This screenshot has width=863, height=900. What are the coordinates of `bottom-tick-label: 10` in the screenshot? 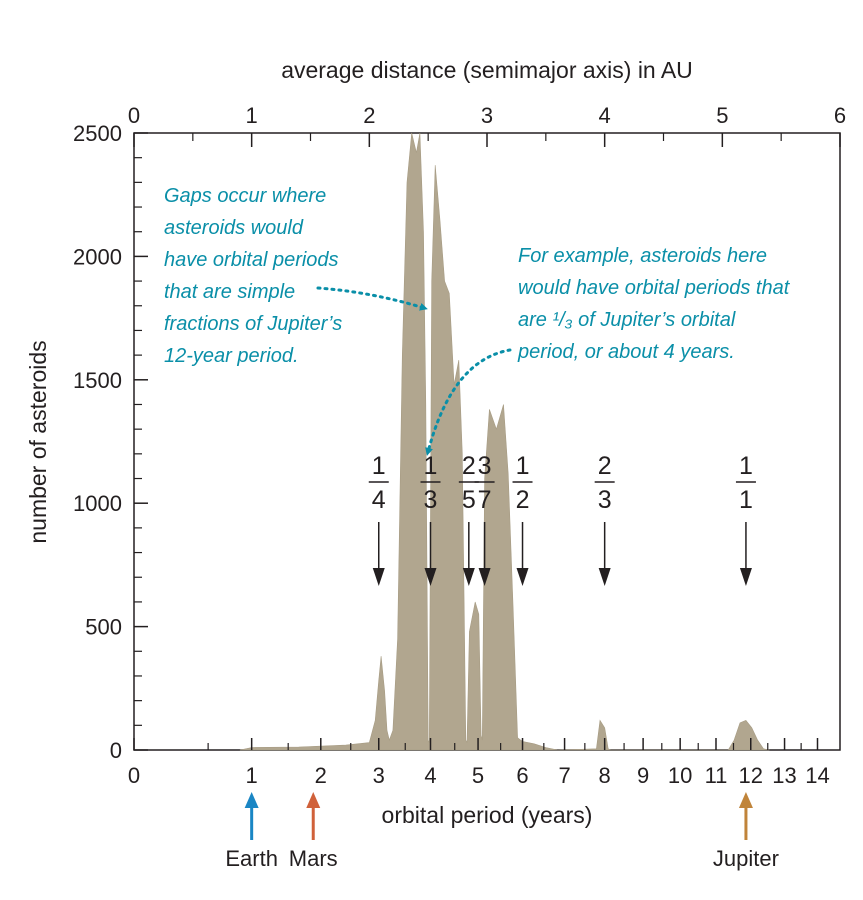 It's located at (680, 775).